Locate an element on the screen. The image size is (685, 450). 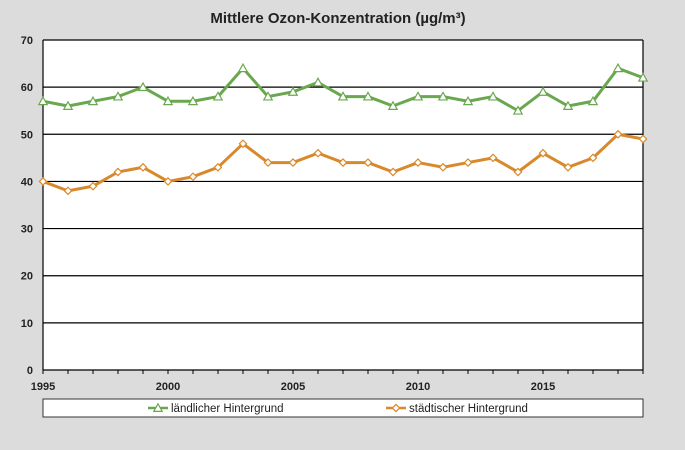
series-1-point-1999 is located at coordinates (143, 167).